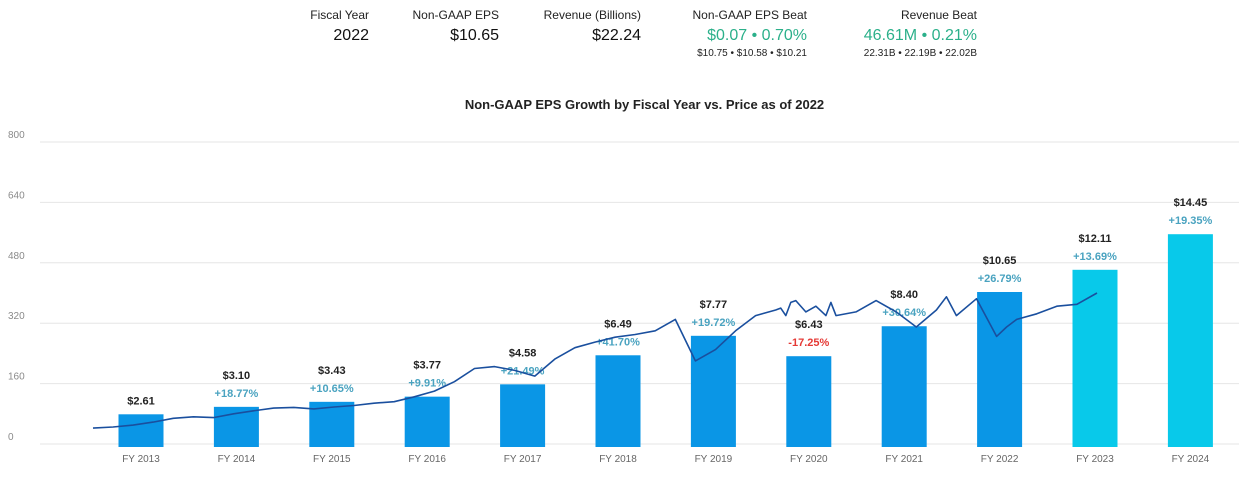 Image resolution: width=1239 pixels, height=479 pixels. What do you see at coordinates (1000, 459) in the screenshot?
I see `x-tick-label: FY 2022` at bounding box center [1000, 459].